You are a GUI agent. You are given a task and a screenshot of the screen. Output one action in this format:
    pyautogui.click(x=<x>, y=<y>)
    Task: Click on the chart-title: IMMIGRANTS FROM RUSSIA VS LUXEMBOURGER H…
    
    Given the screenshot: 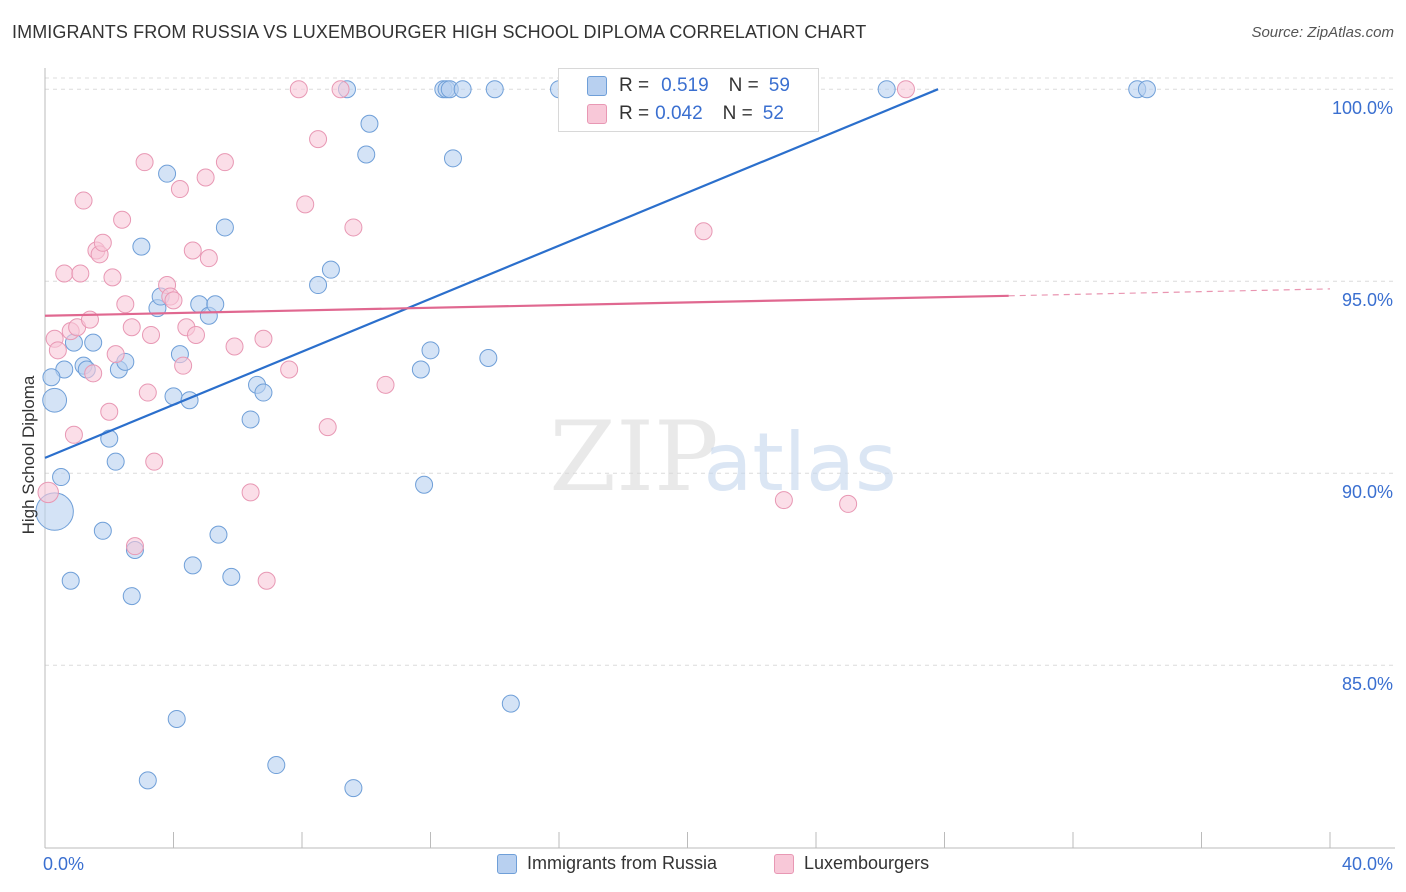 What is the action you would take?
    pyautogui.click(x=439, y=32)
    